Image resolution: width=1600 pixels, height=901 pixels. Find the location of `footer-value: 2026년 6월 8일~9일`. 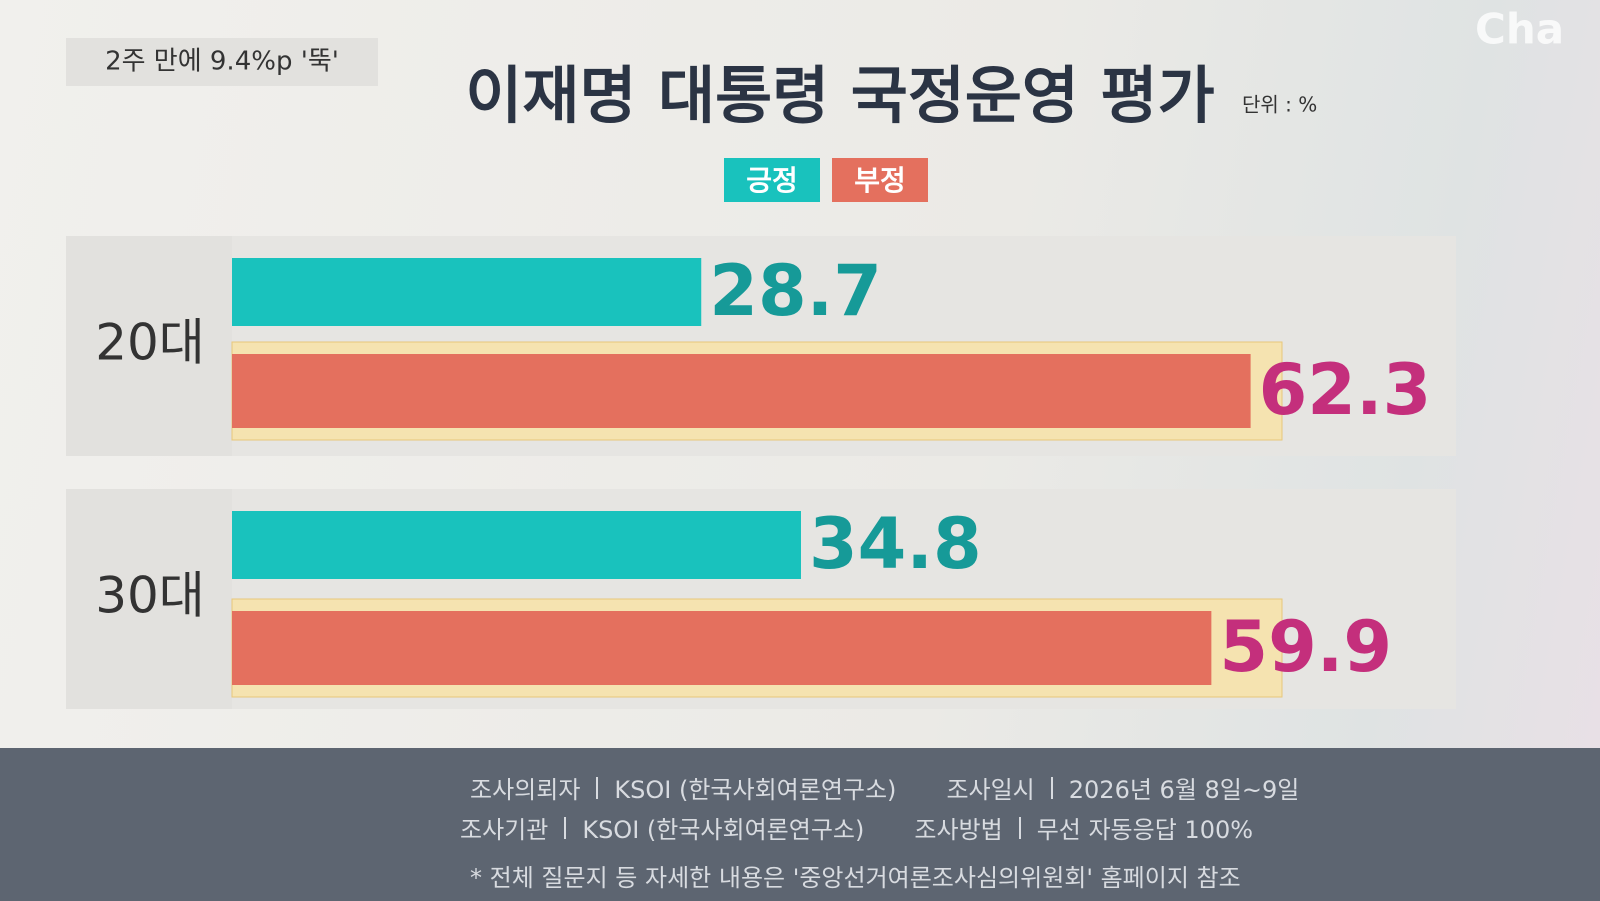

footer-value: 2026년 6월 8일~9일 is located at coordinates (1184, 790).